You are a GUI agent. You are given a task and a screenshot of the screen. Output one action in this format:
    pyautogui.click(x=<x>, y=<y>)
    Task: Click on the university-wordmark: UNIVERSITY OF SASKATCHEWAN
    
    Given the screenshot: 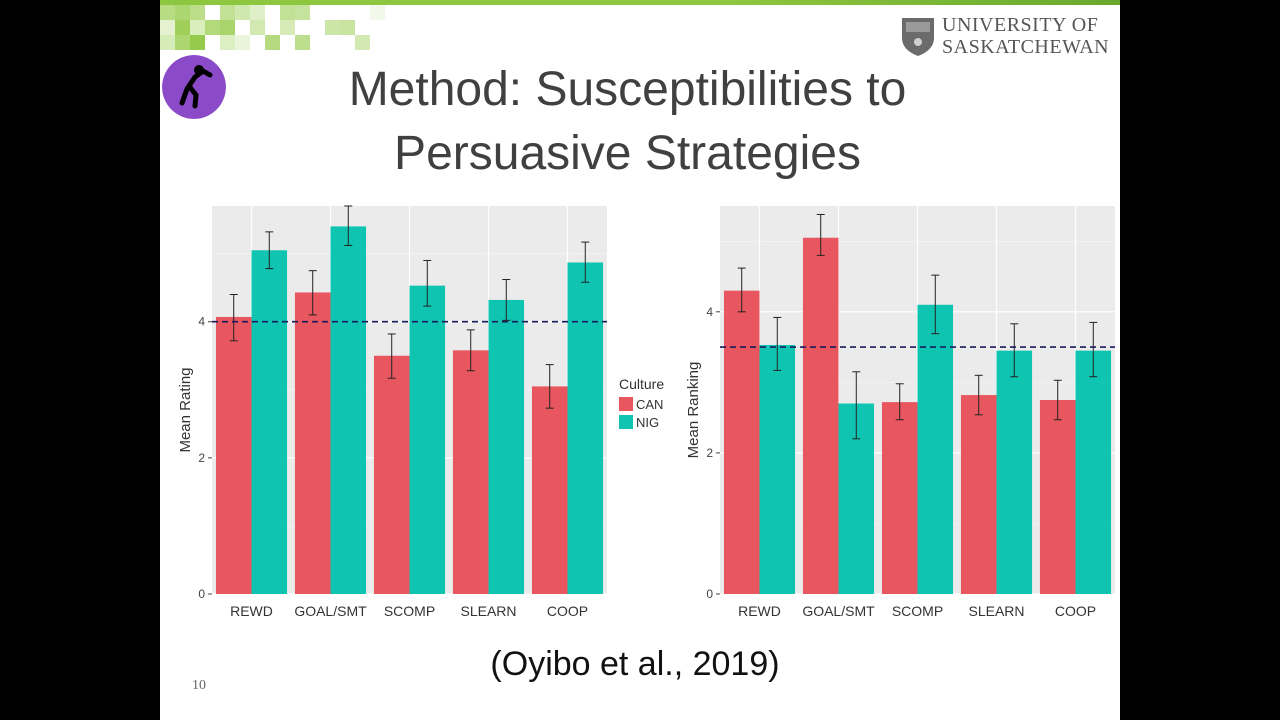 What is the action you would take?
    pyautogui.click(x=1025, y=36)
    